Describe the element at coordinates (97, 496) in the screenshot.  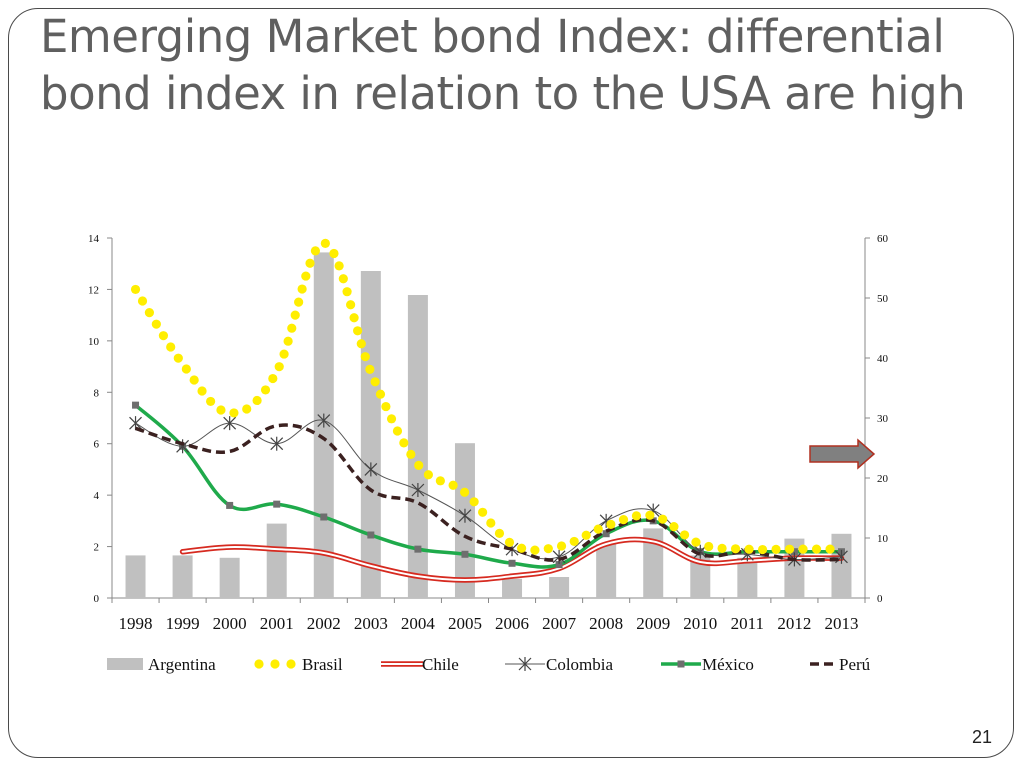
I see `y-left-tick-label: 4` at that location.